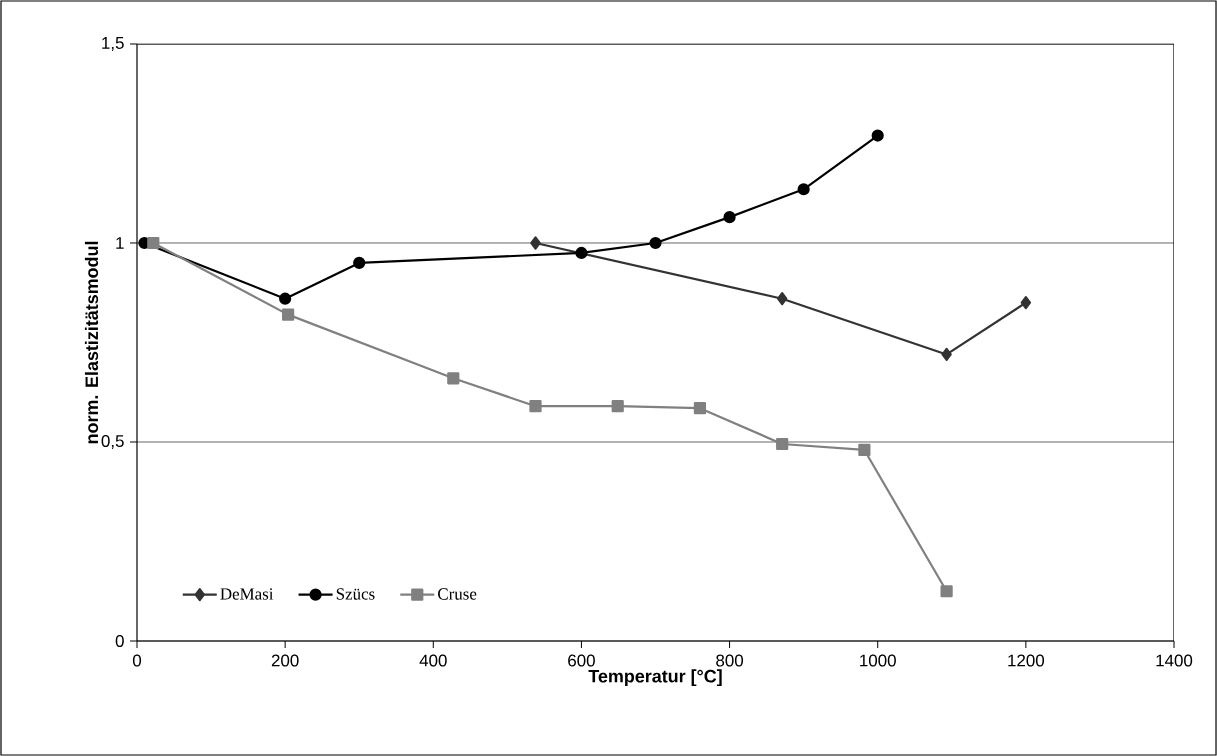  Describe the element at coordinates (1174, 660) in the screenshot. I see `x-tick-label: 1400` at that location.